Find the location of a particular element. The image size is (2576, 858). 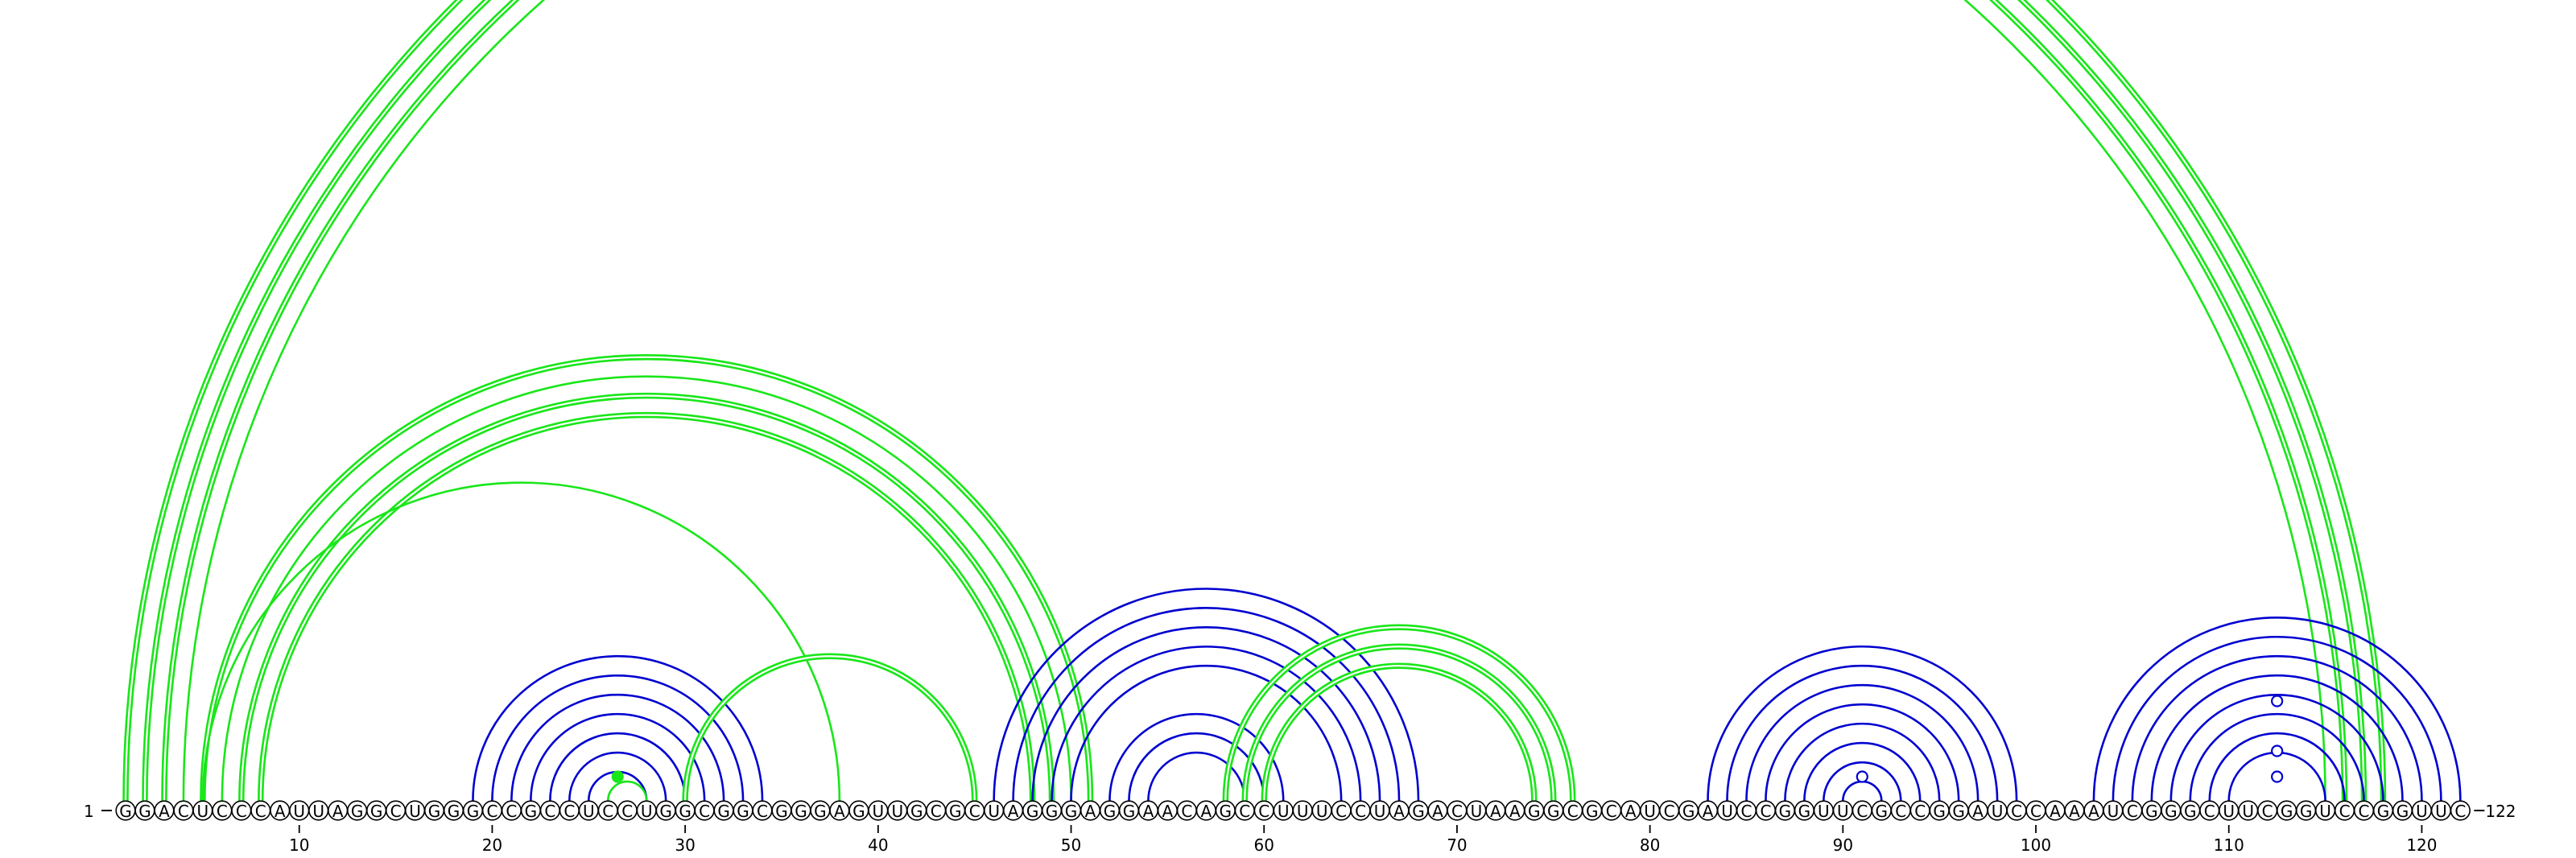

nucleotide-13-letter: G is located at coordinates (357, 812).